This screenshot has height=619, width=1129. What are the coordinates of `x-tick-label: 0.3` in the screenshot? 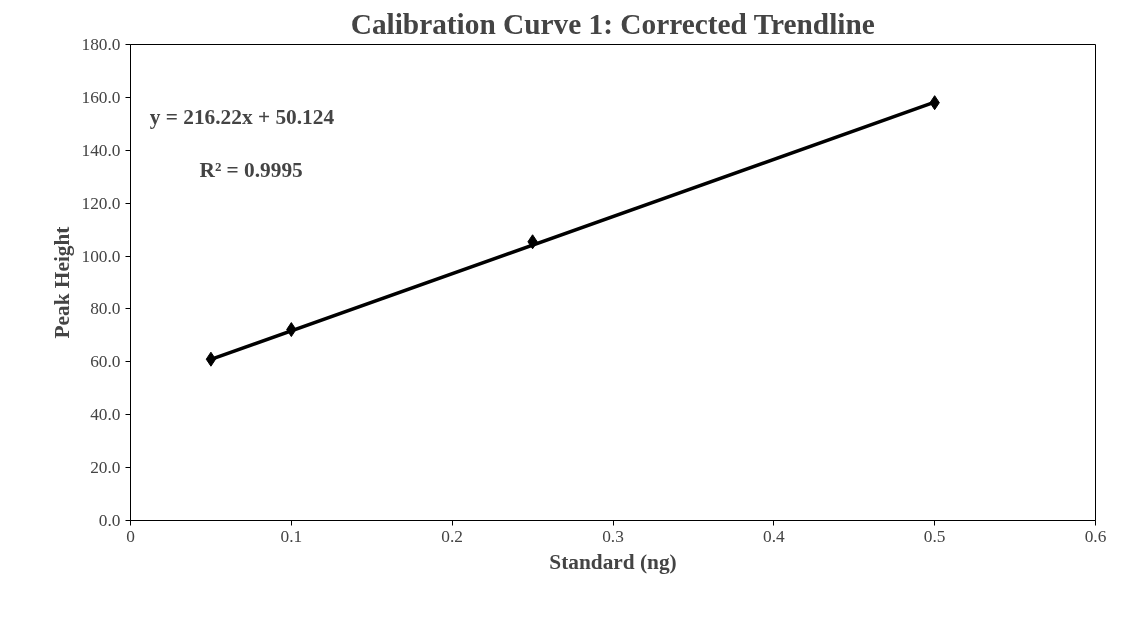 It's located at (613, 536).